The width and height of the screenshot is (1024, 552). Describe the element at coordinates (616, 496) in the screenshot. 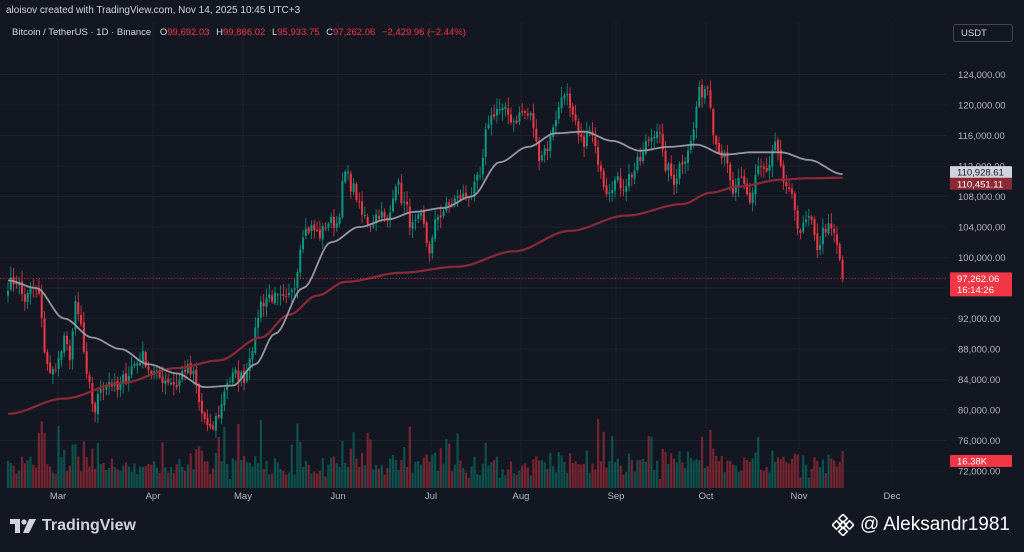

I see `x-tick-label: Sep` at that location.